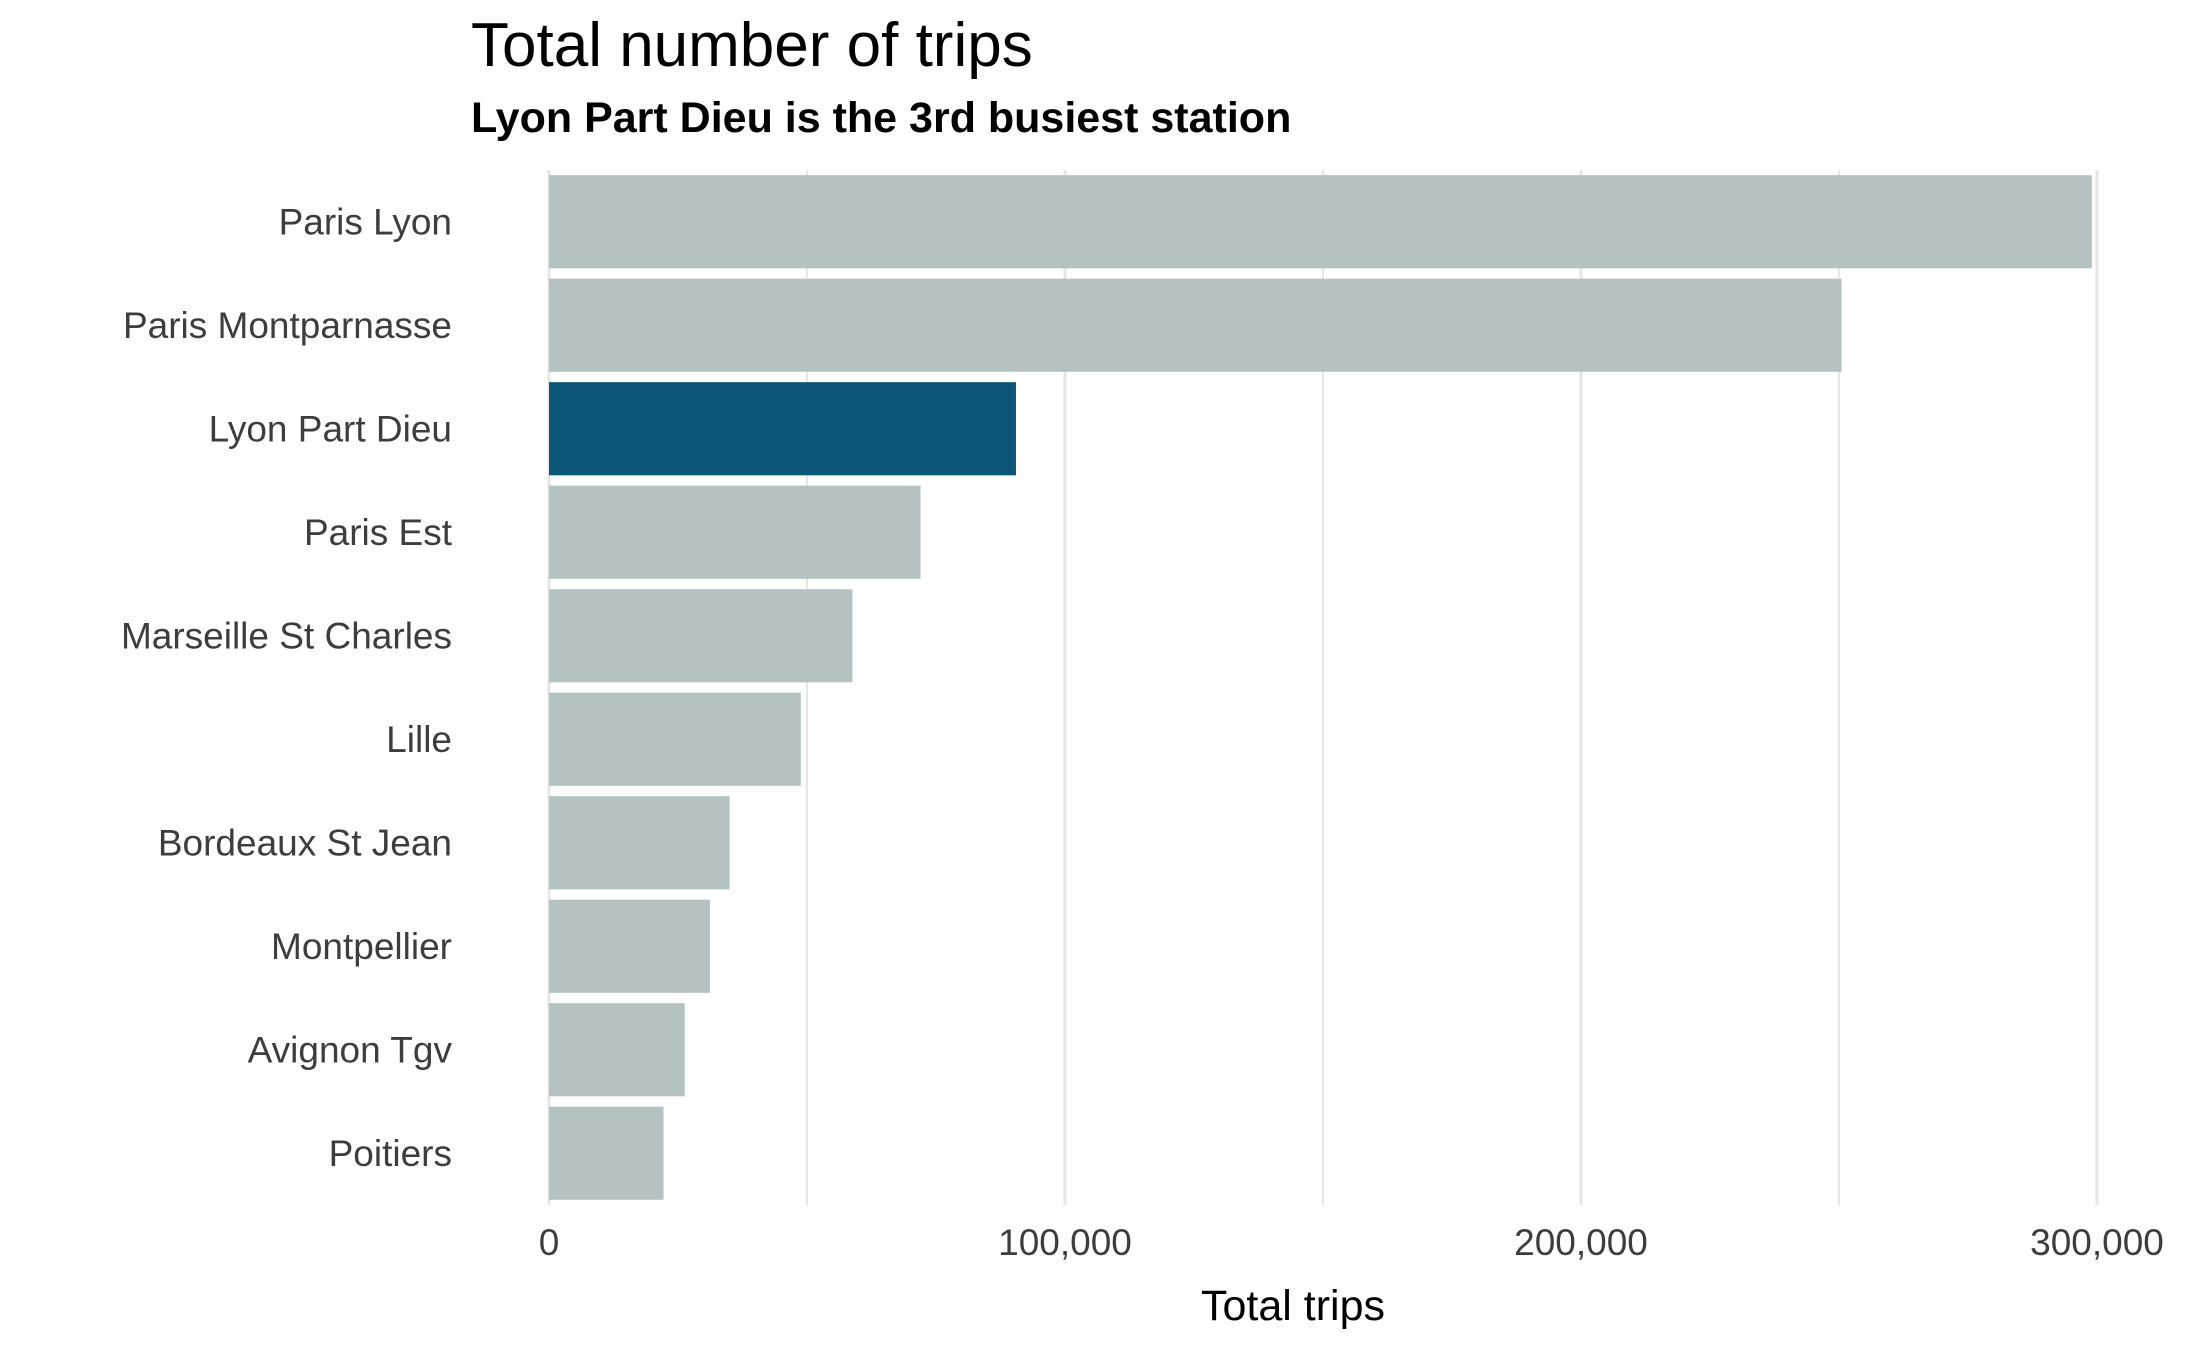 Image resolution: width=2187 pixels, height=1351 pixels. What do you see at coordinates (390, 1153) in the screenshot?
I see `y-tick-label: Poitiers` at bounding box center [390, 1153].